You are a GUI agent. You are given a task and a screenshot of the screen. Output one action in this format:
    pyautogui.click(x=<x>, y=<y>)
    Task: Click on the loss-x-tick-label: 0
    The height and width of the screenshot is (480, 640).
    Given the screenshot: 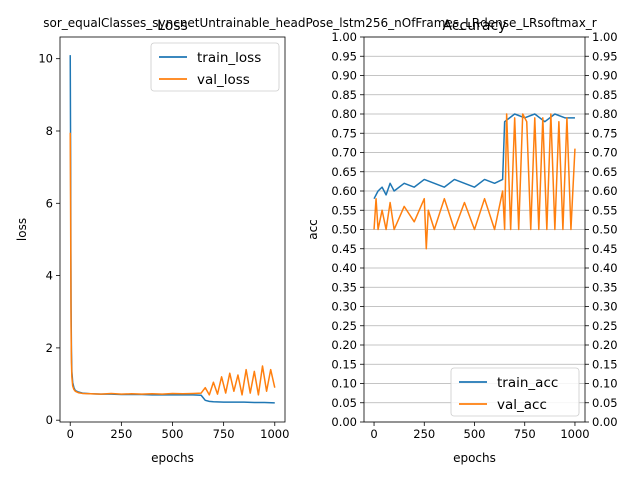 What is the action you would take?
    pyautogui.click(x=70, y=434)
    